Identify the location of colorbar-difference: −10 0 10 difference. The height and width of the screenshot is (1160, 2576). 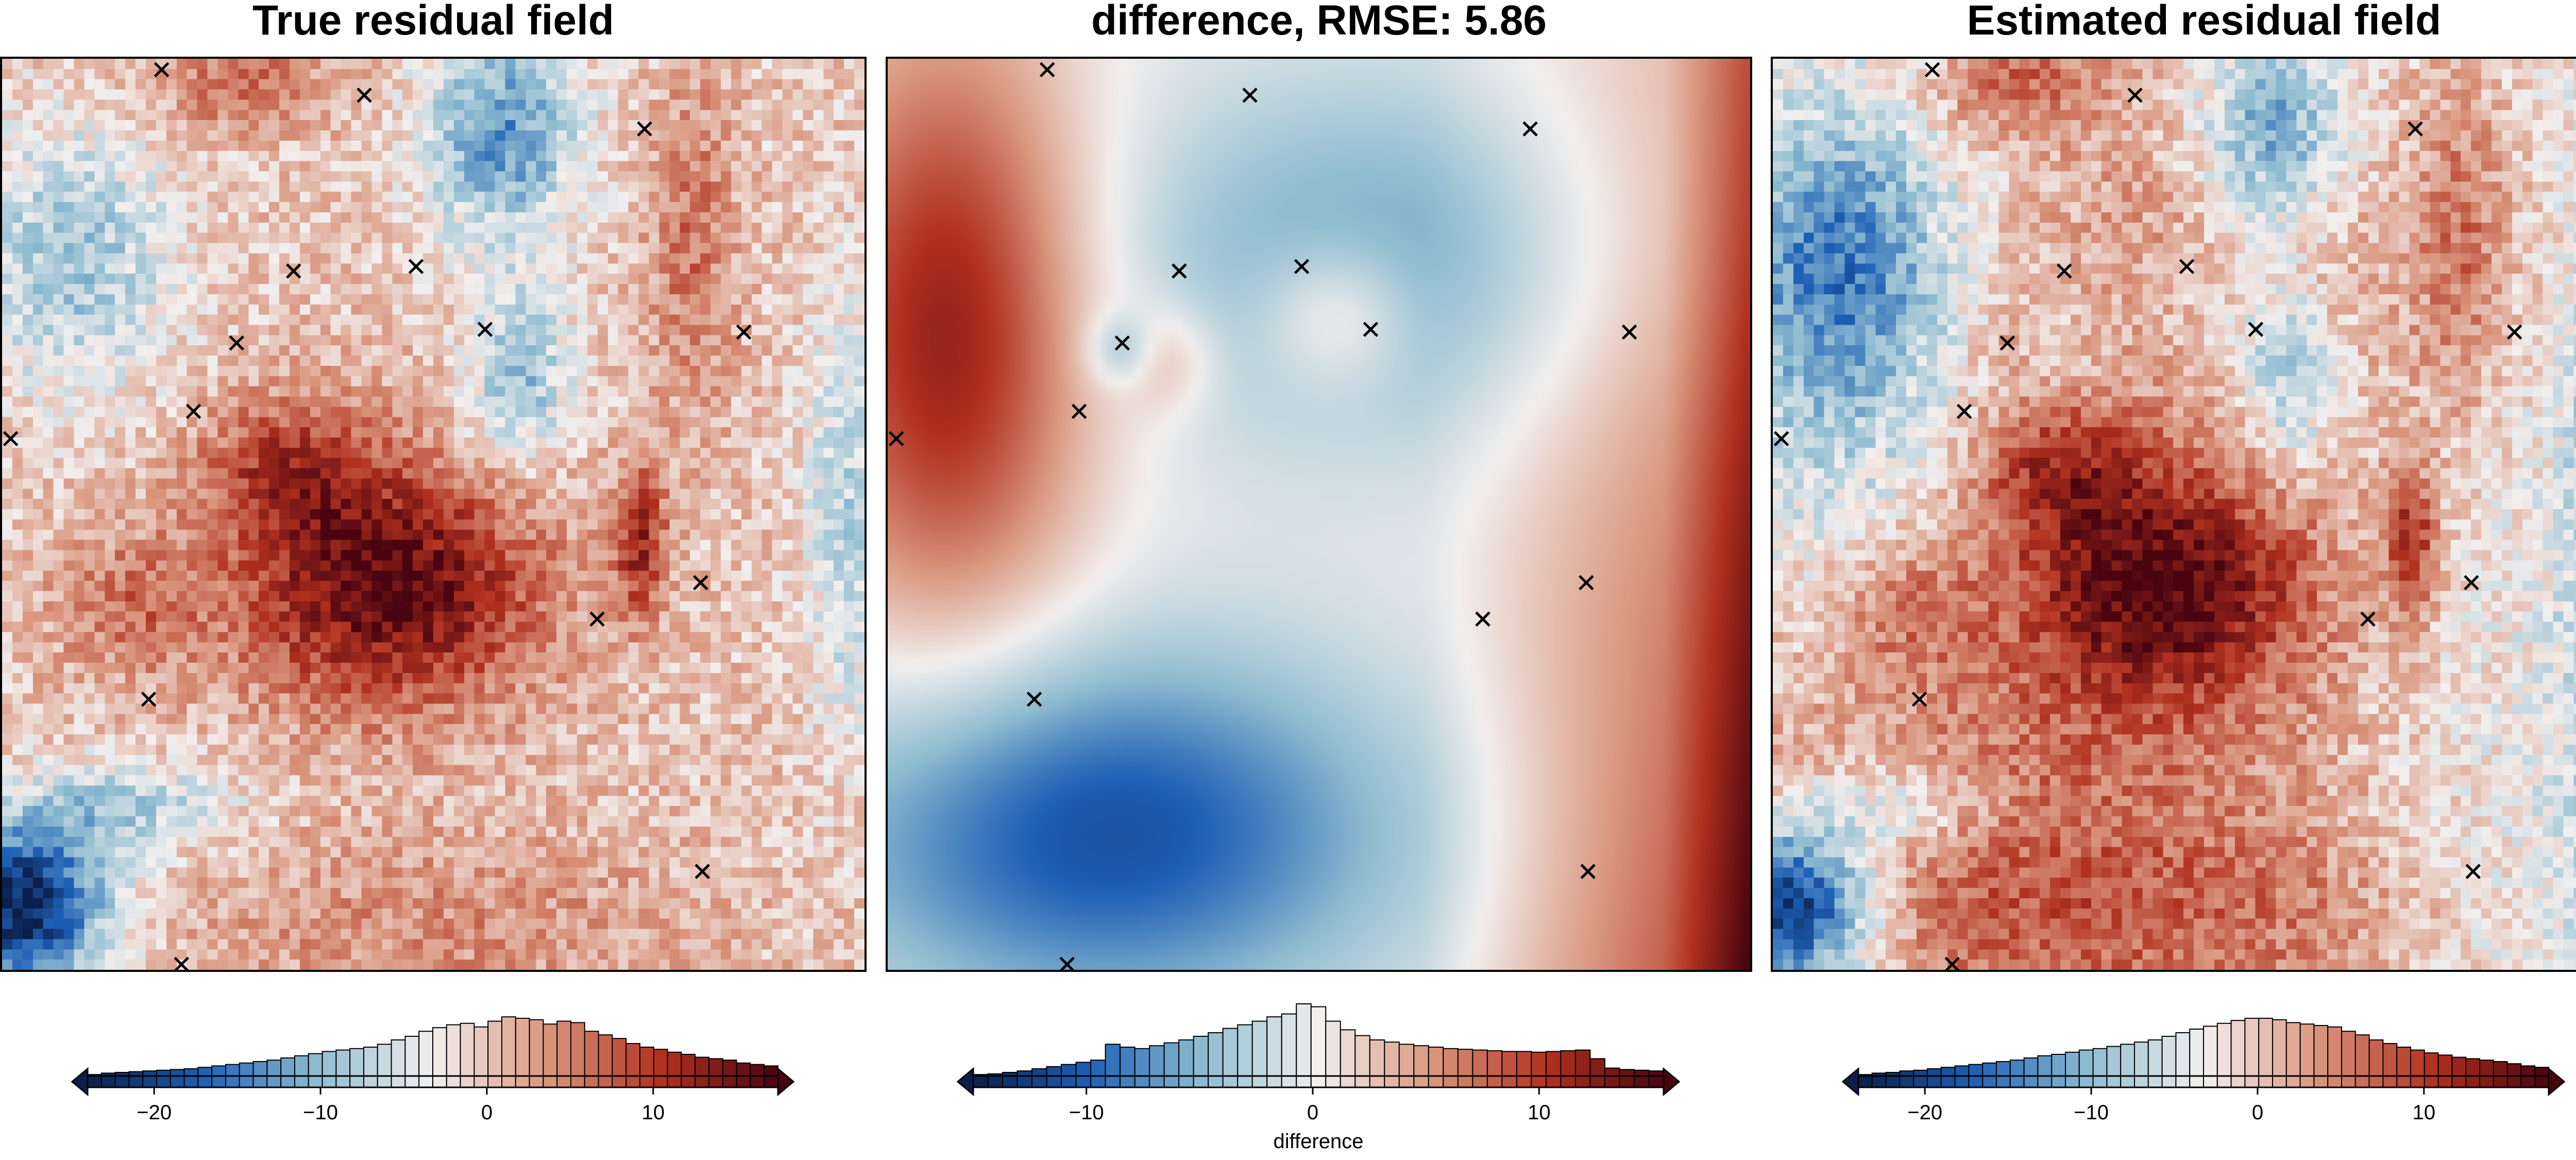
(1319, 1069).